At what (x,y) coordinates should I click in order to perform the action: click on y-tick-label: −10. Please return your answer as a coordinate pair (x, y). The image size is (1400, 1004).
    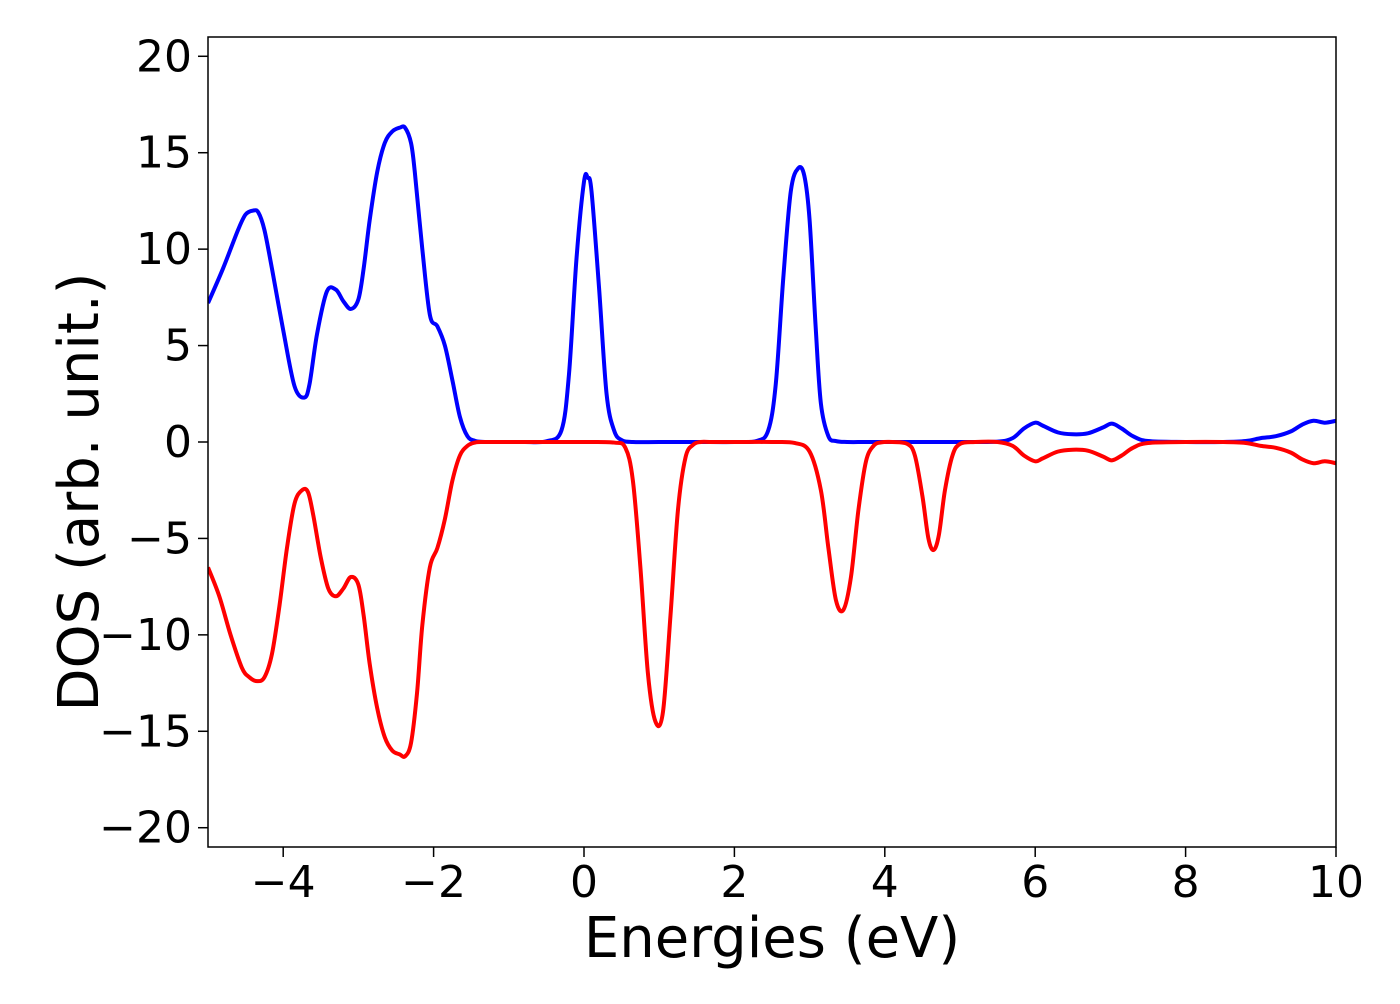
    Looking at the image, I should click on (145, 635).